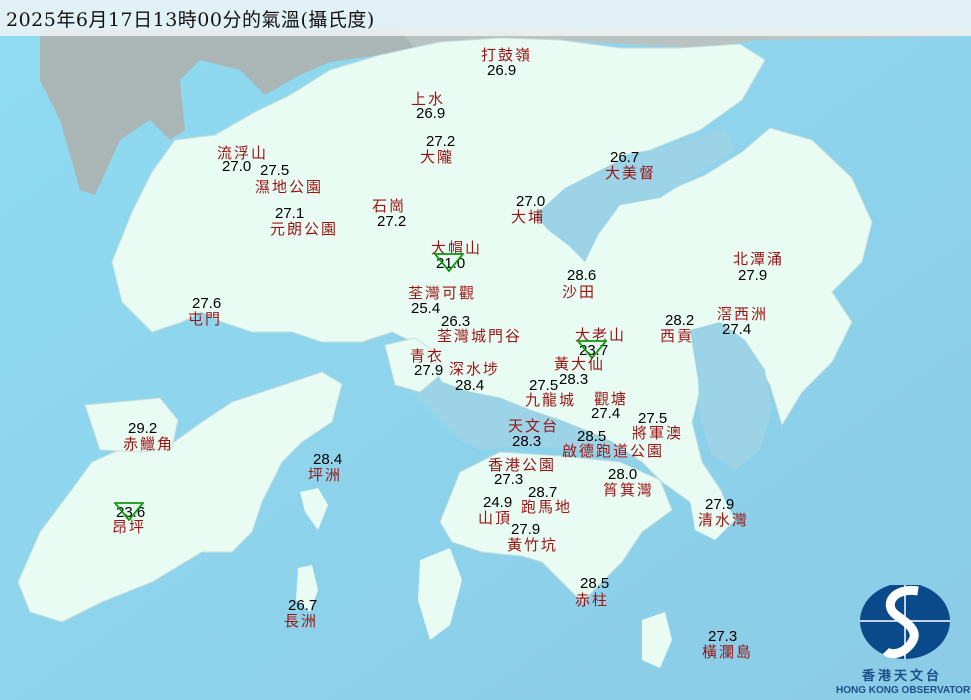  Describe the element at coordinates (556, 527) in the screenshot. I see `hong-kong-island` at that location.